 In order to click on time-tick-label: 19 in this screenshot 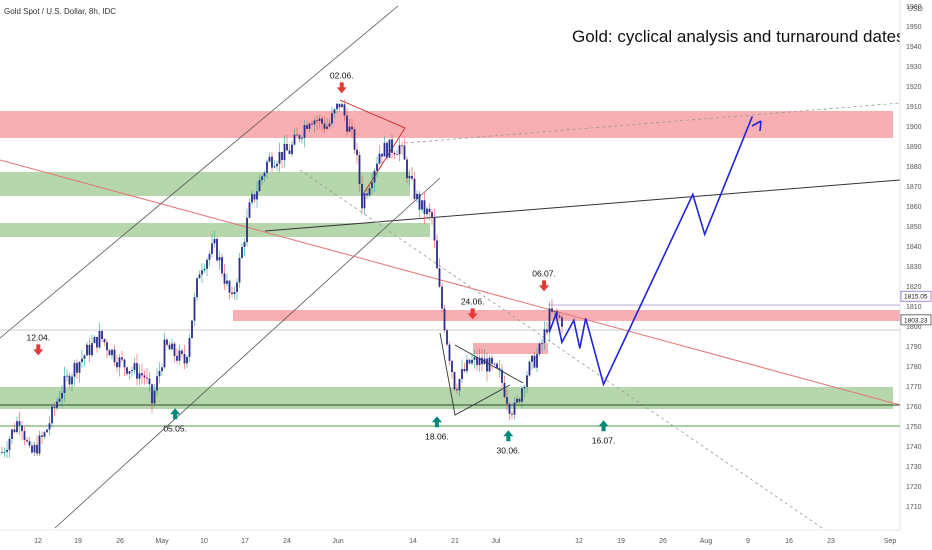, I will do `click(78, 541)`.